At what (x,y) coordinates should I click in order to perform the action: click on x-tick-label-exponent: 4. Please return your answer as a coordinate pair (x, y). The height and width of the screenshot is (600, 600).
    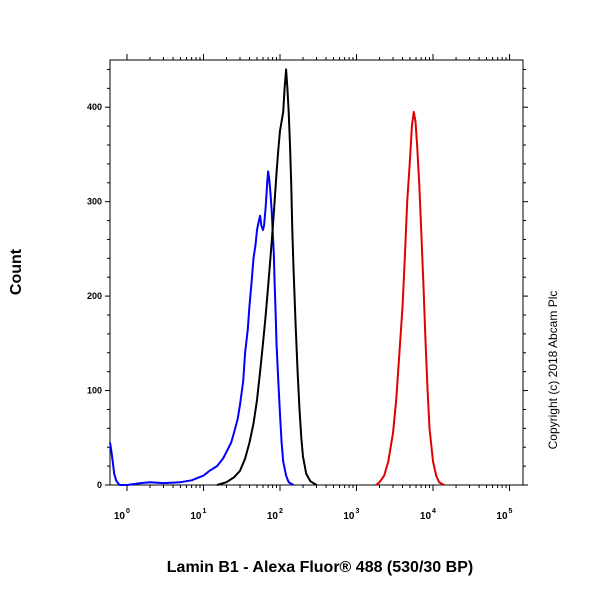
    Looking at the image, I should click on (434, 511).